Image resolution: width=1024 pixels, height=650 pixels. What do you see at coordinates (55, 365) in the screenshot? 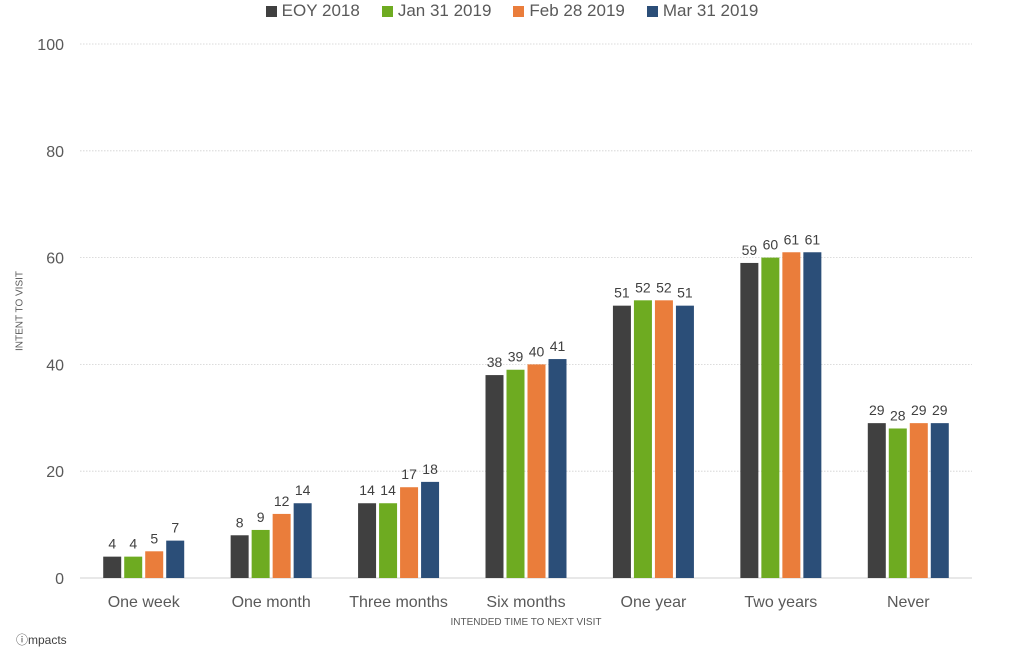
I see `y-tick-label: 40` at bounding box center [55, 365].